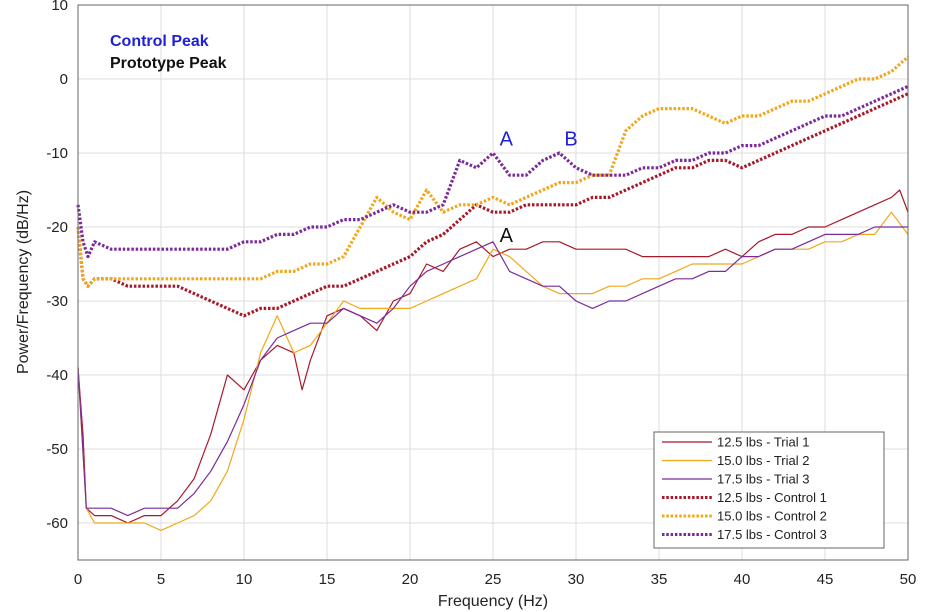  Describe the element at coordinates (570, 140) in the screenshot. I see `annotation-label: B` at that location.